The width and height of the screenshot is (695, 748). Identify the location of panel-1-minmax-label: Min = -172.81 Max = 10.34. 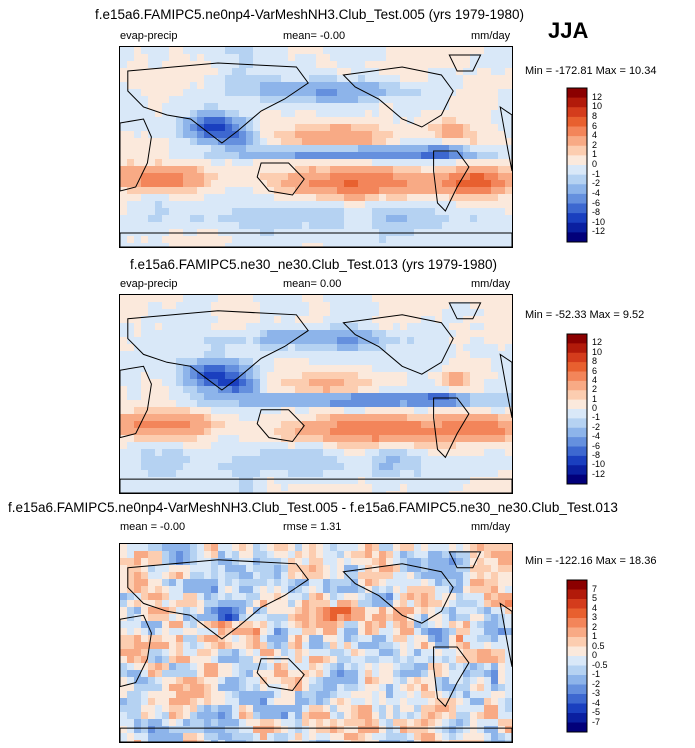
(591, 71).